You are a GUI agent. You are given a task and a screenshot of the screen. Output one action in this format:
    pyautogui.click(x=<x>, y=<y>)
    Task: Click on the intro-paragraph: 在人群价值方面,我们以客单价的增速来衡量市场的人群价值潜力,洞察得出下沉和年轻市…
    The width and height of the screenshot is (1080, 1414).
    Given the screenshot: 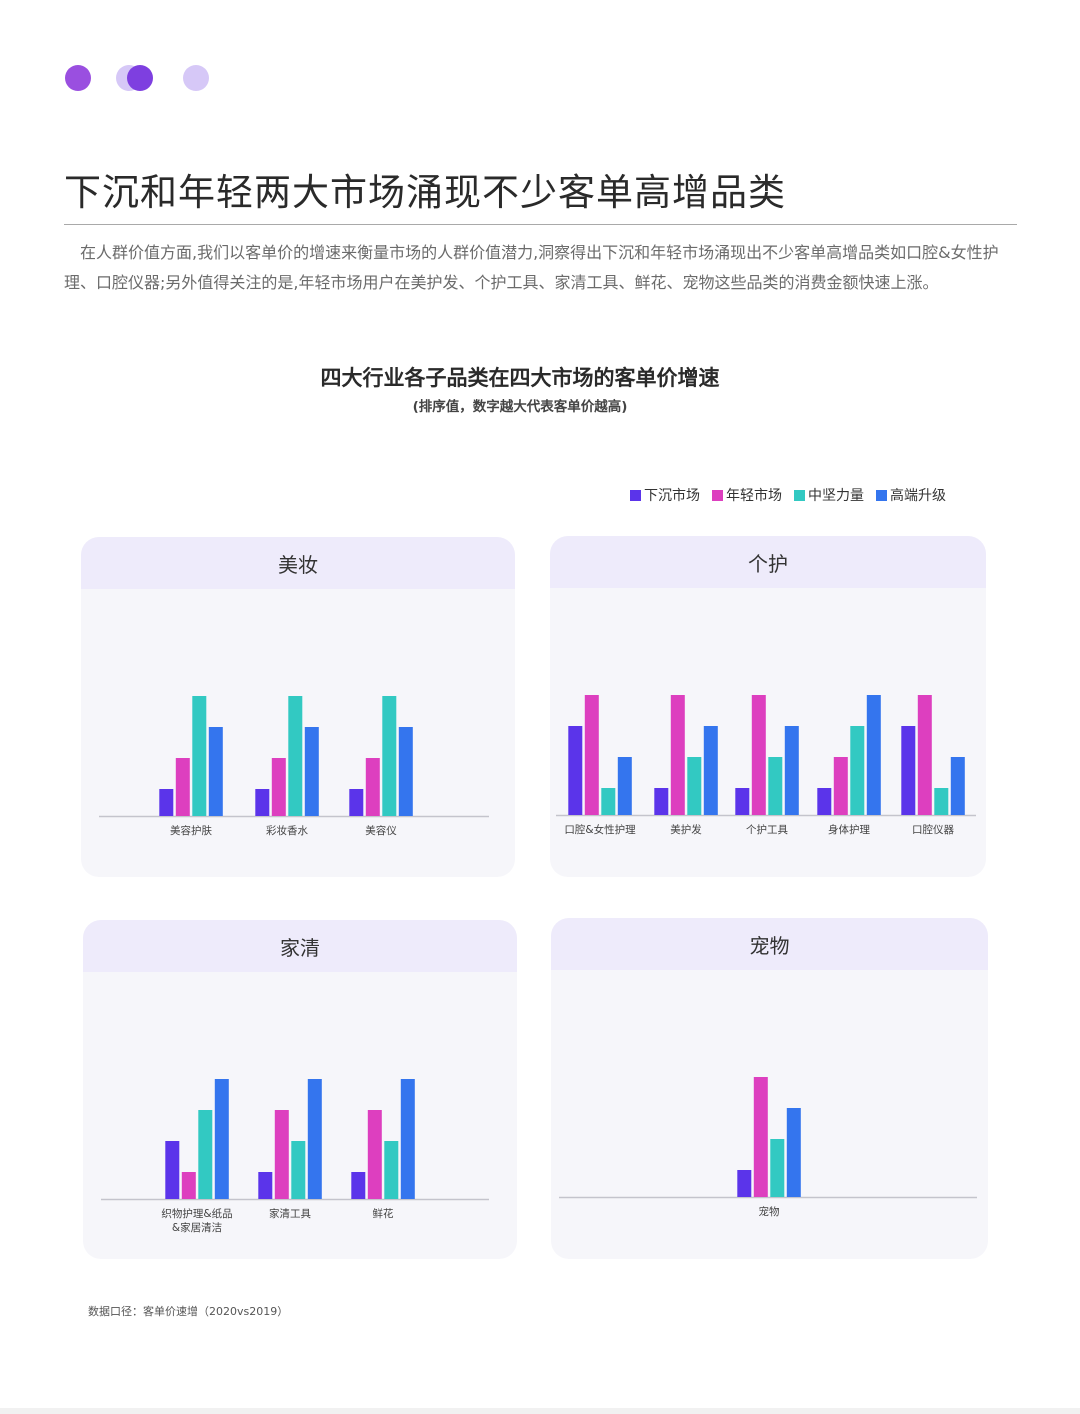 What is the action you would take?
    pyautogui.click(x=531, y=267)
    